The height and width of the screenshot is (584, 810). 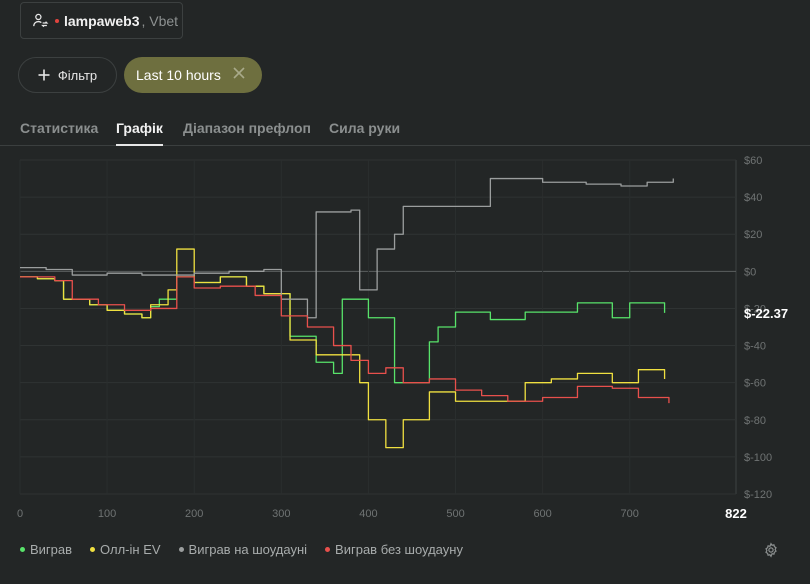 I want to click on y-tick-label: $-120, so click(x=758, y=495).